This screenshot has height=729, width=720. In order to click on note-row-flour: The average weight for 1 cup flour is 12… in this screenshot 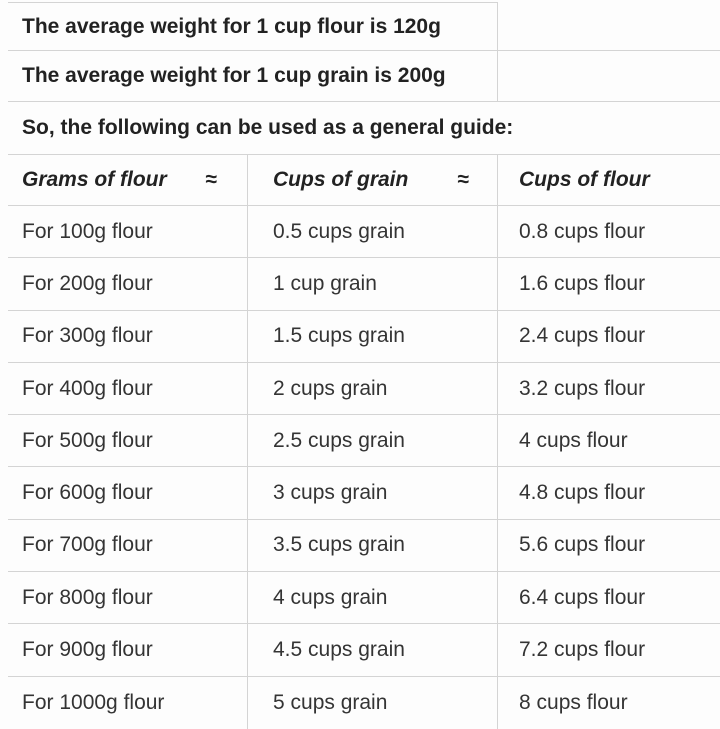, I will do `click(364, 26)`.